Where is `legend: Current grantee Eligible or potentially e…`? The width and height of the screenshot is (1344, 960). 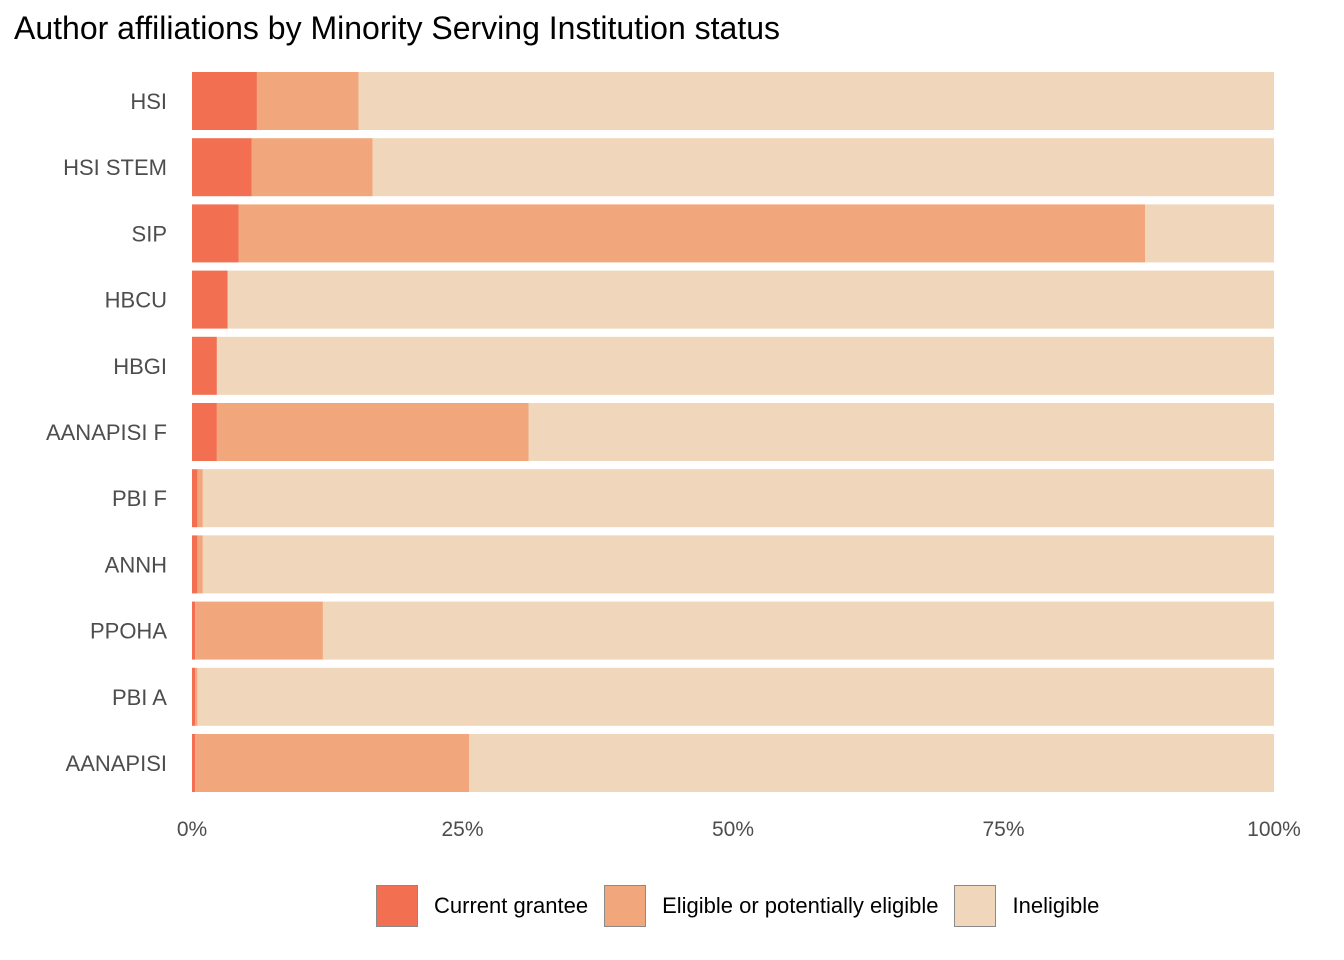
legend: Current grantee Eligible or potentially e… is located at coordinates (745, 906).